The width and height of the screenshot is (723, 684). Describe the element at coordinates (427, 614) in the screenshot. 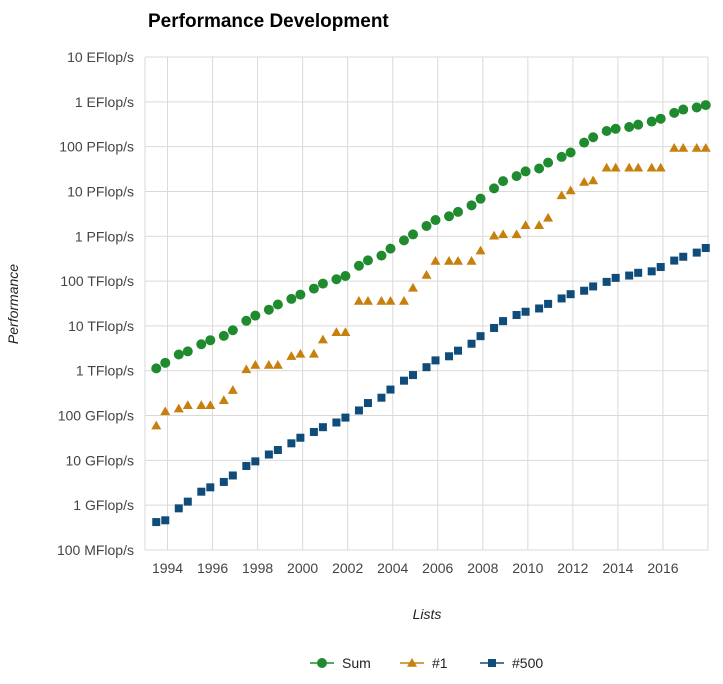

I see `x-axis-title: Lists` at that location.